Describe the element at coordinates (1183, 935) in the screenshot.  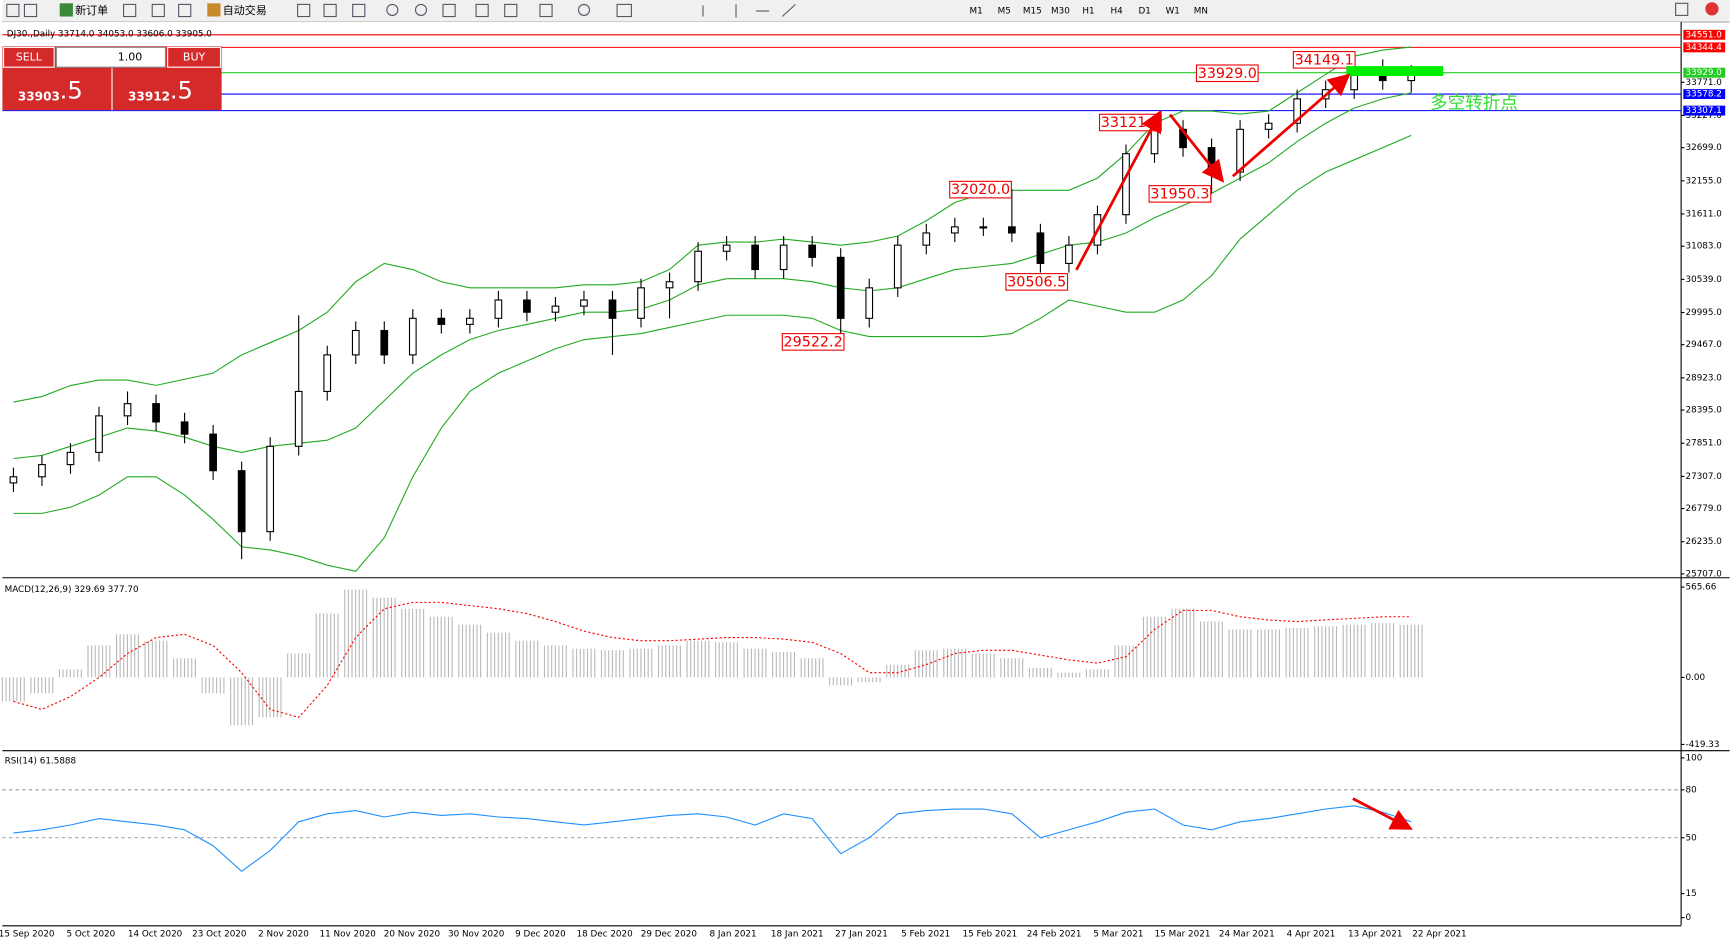
I see `x-tick-label: 15 Mar 2021` at that location.